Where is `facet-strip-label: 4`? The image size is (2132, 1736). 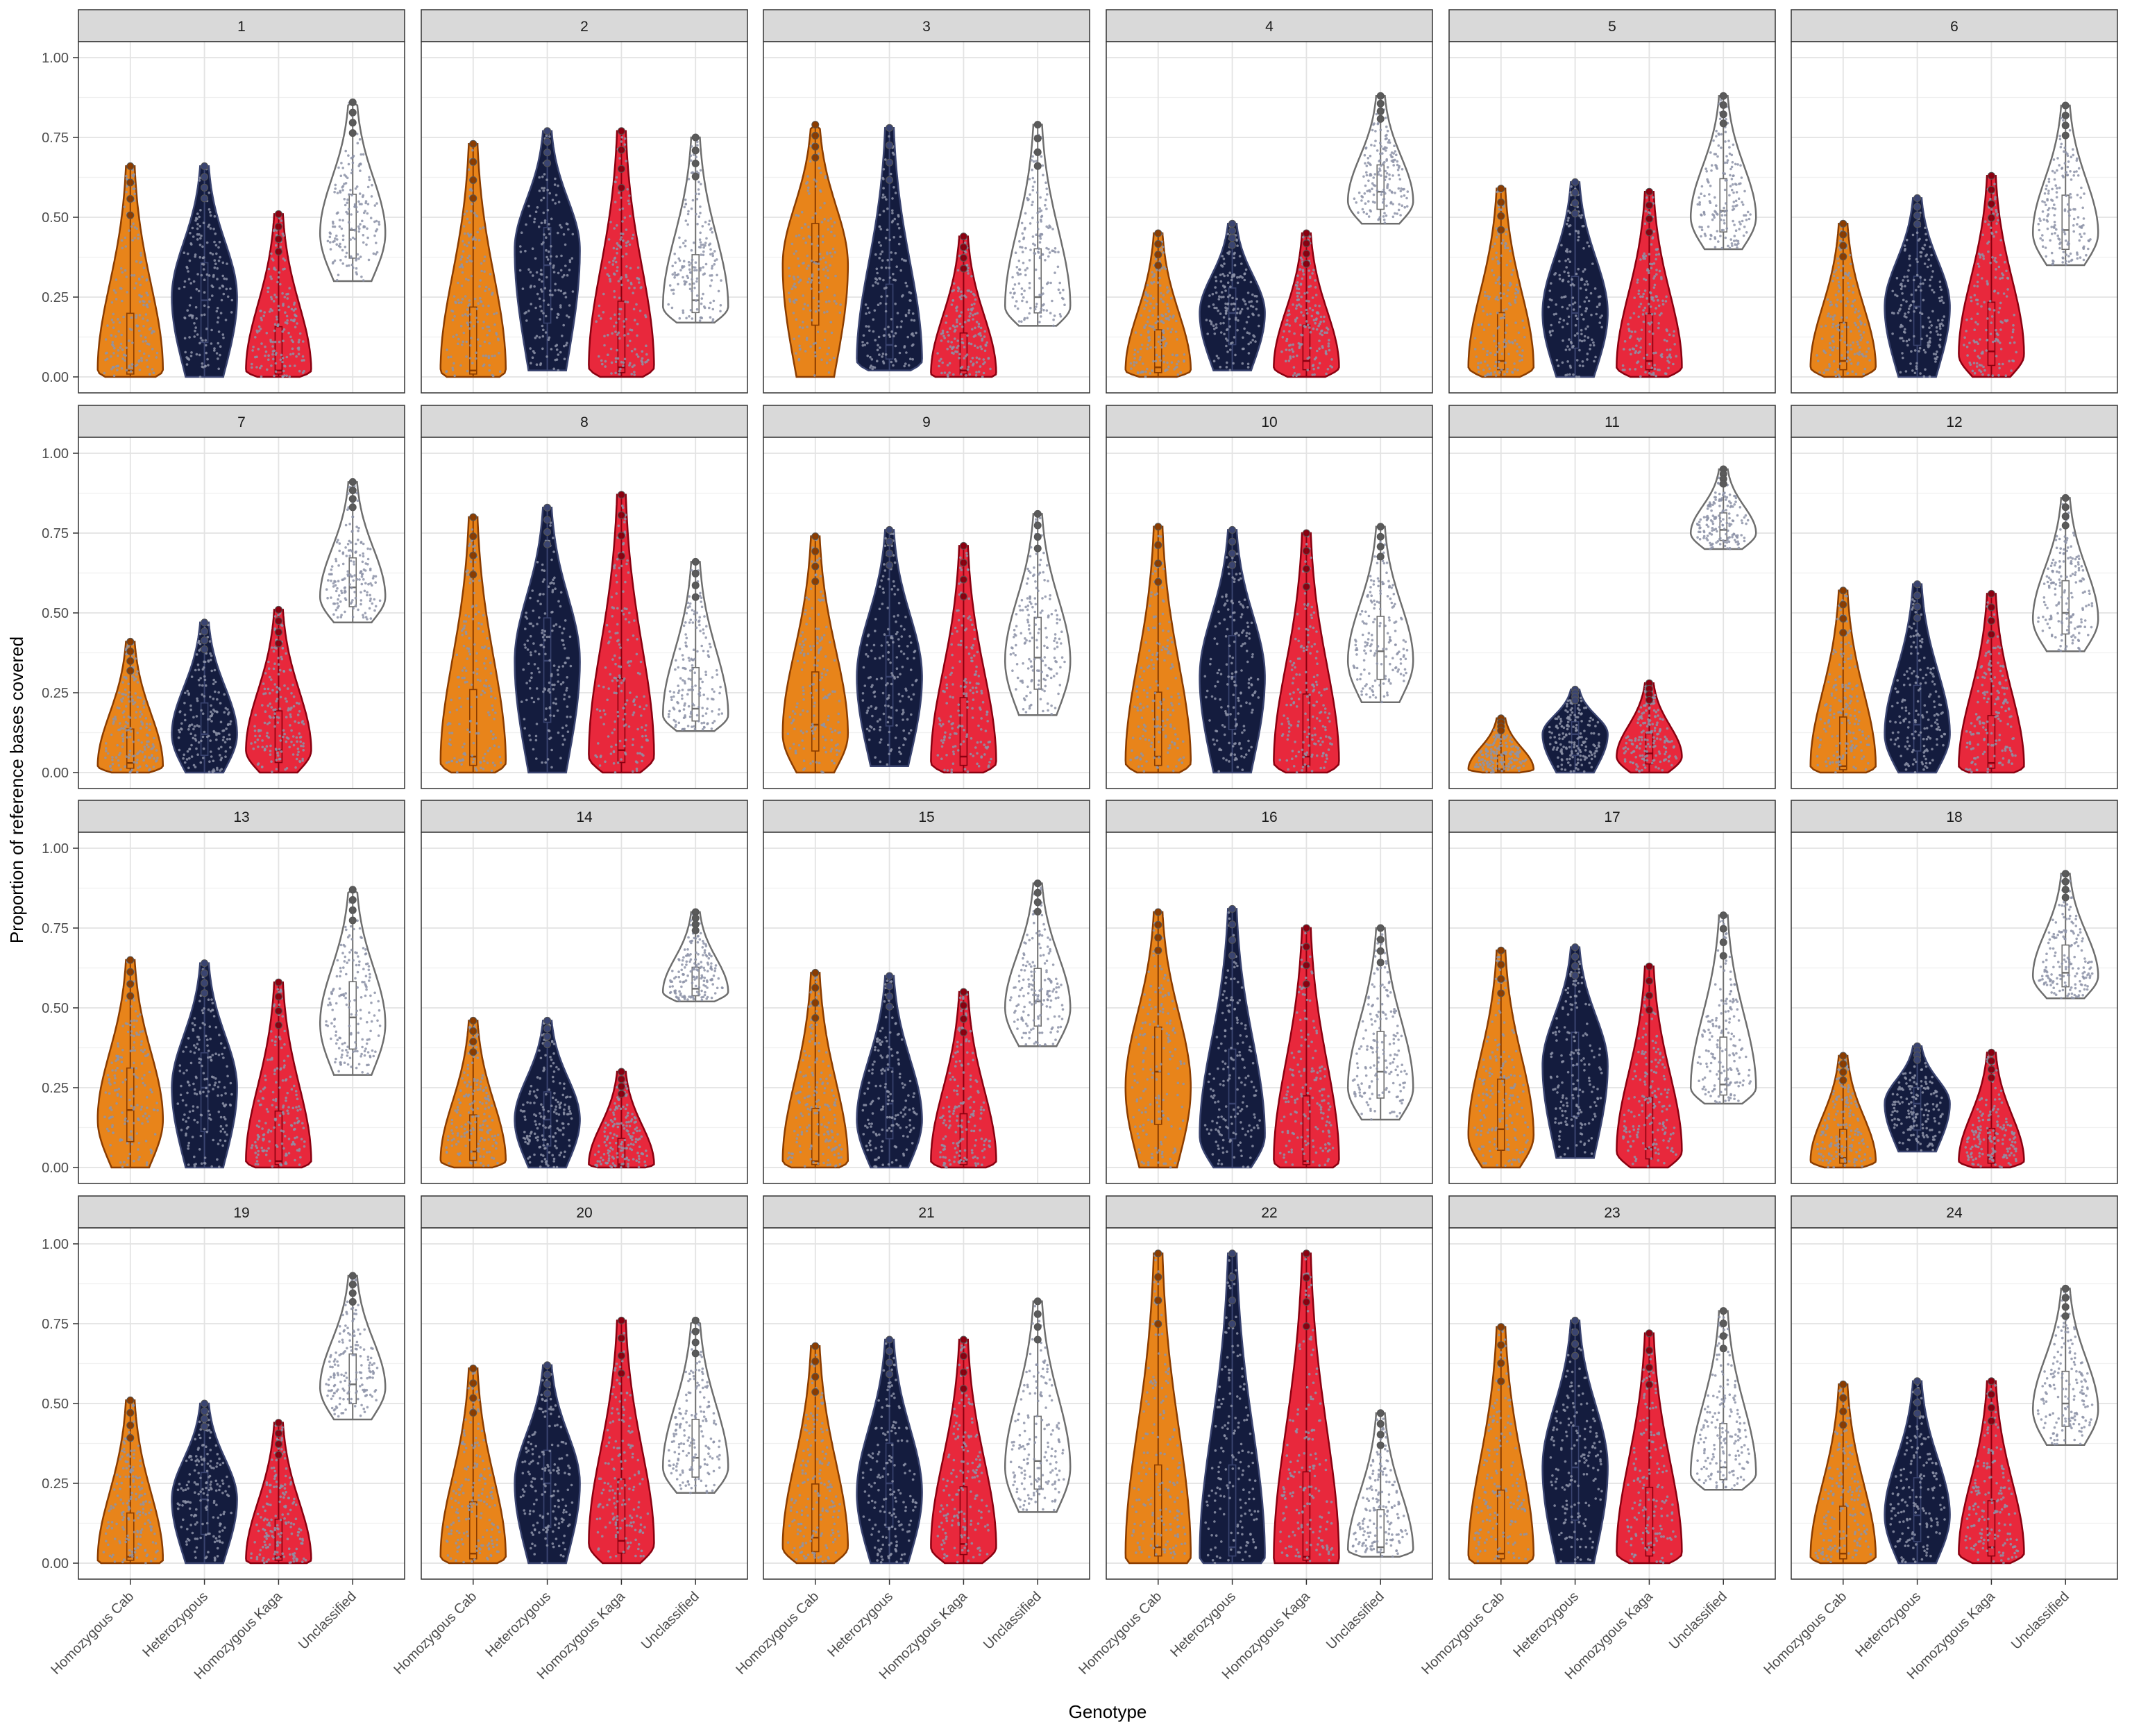
facet-strip-label: 4 is located at coordinates (1269, 27).